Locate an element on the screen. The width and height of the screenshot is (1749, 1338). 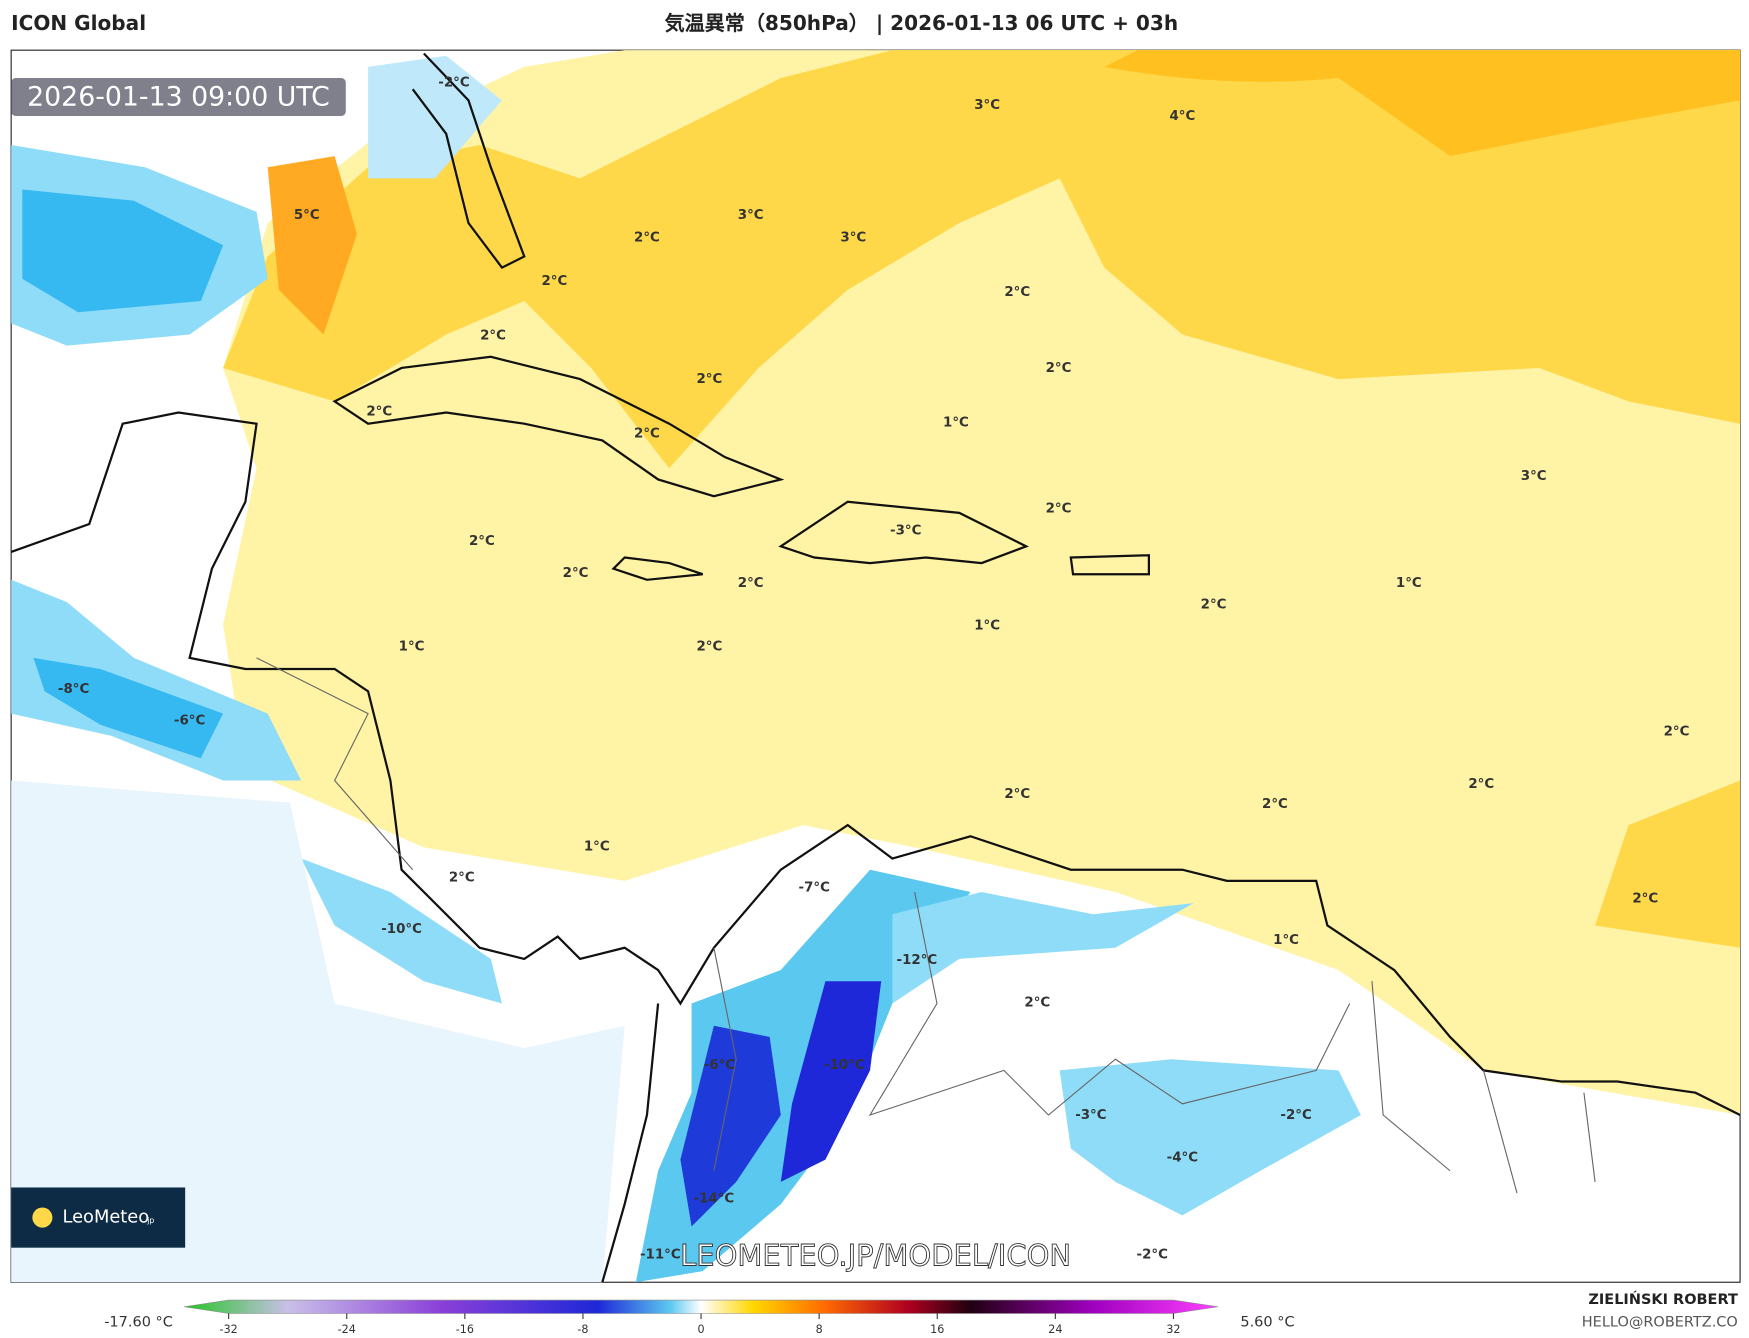
colorbar-tick-label: -24 is located at coordinates (347, 1329).